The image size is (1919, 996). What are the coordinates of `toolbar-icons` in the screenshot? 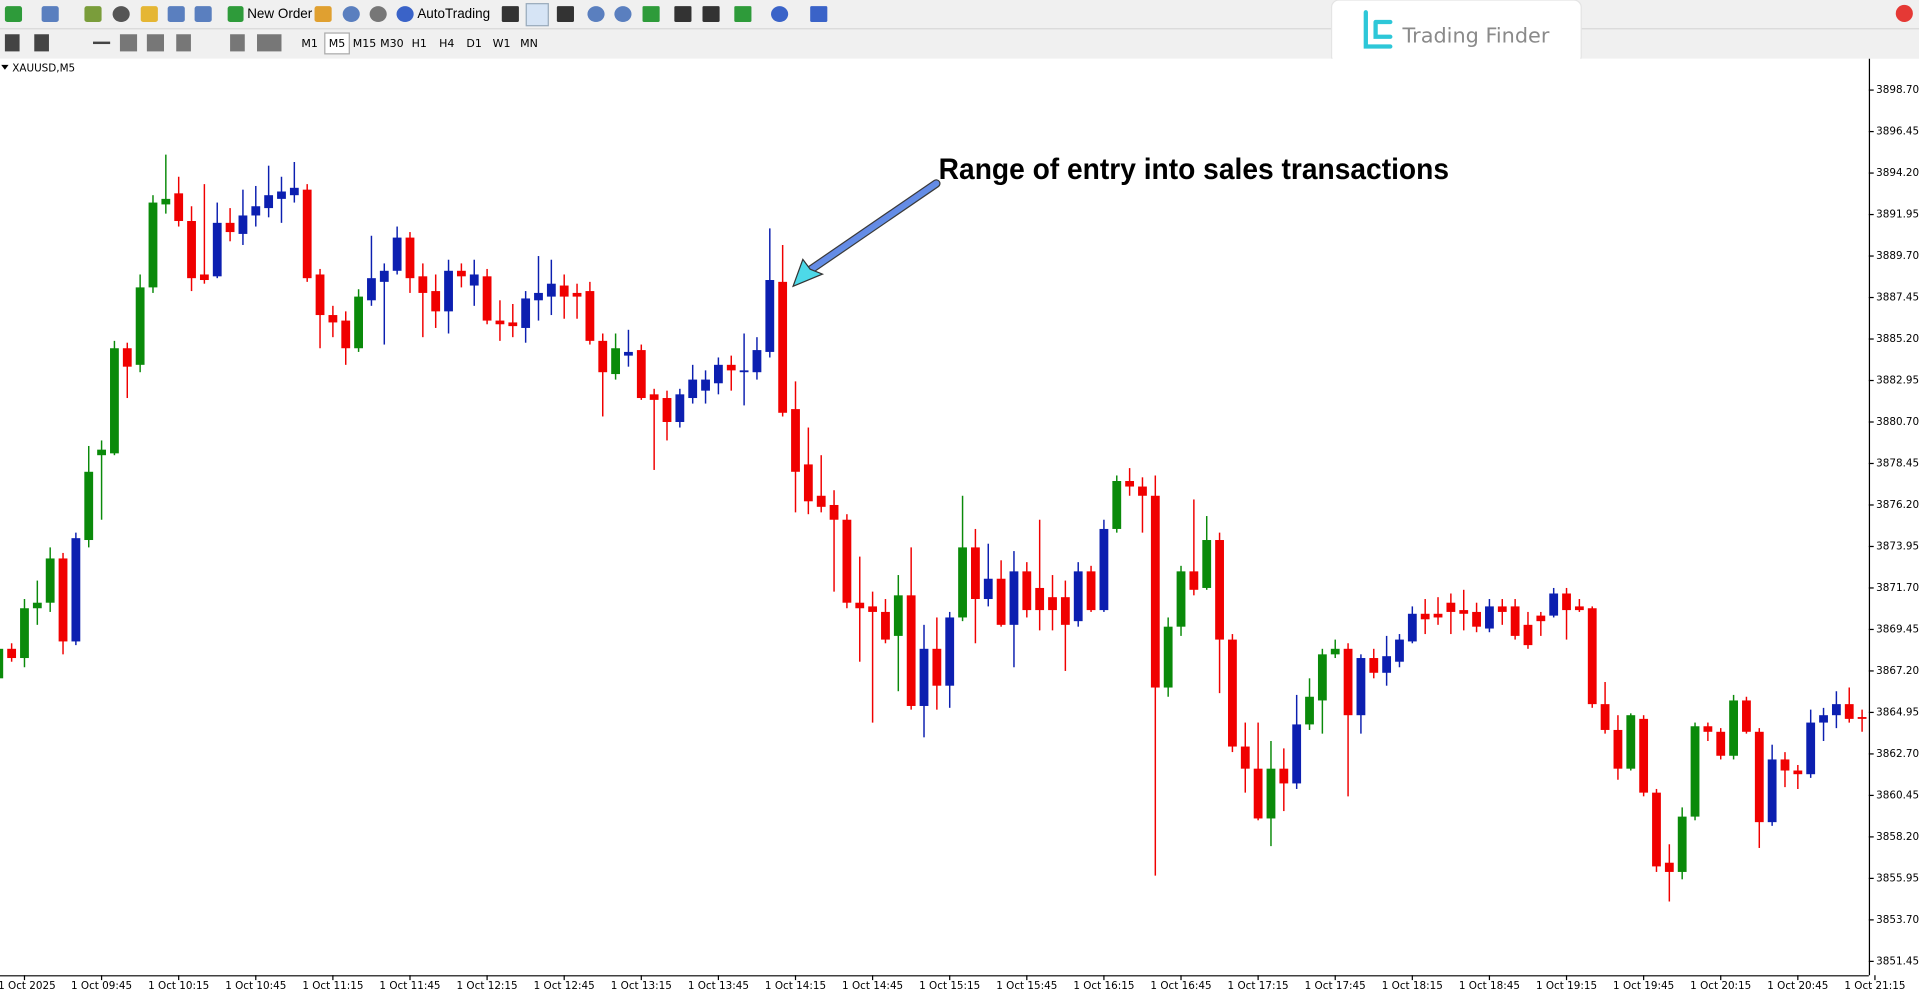 It's located at (416, 27).